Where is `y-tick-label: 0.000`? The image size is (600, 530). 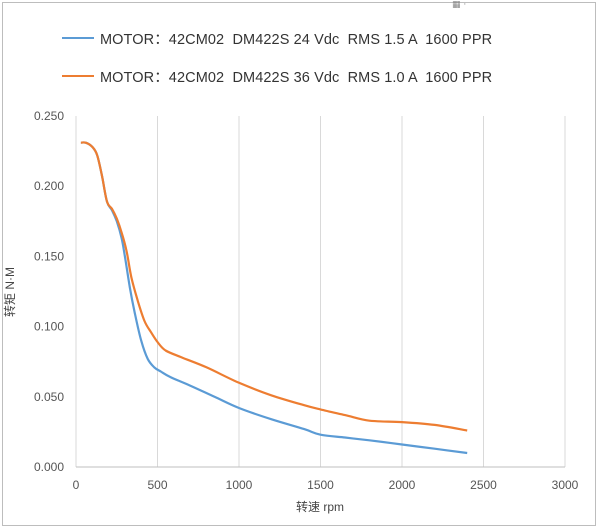
y-tick-label: 0.000 is located at coordinates (49, 467).